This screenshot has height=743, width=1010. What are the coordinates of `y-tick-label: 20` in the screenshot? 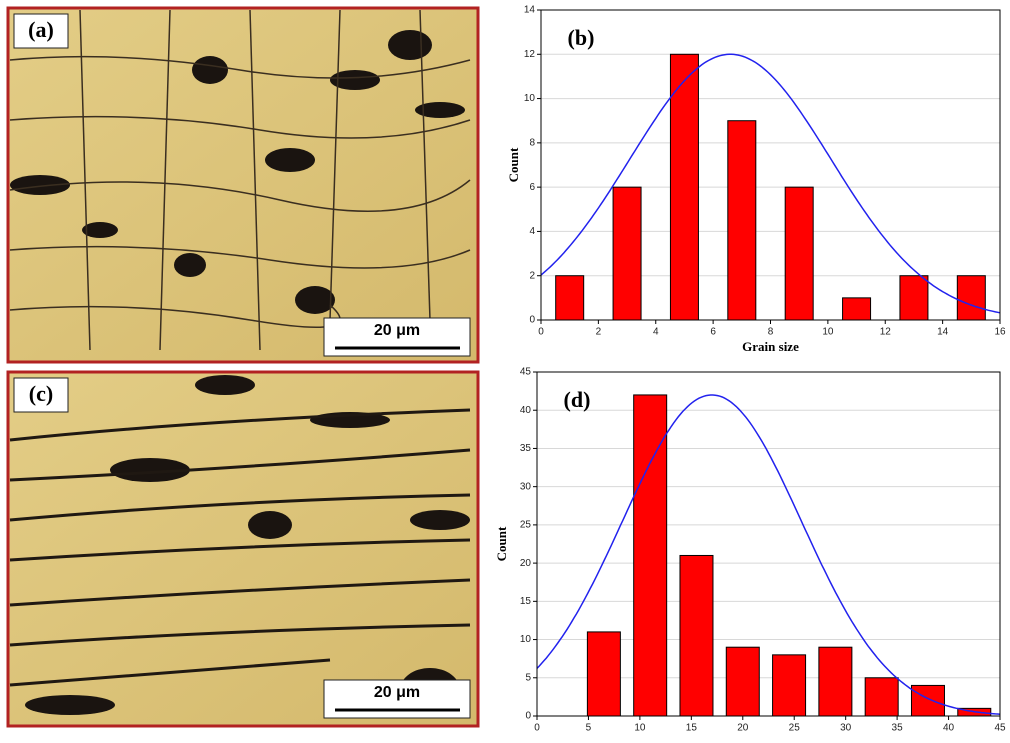 It's located at (526, 563).